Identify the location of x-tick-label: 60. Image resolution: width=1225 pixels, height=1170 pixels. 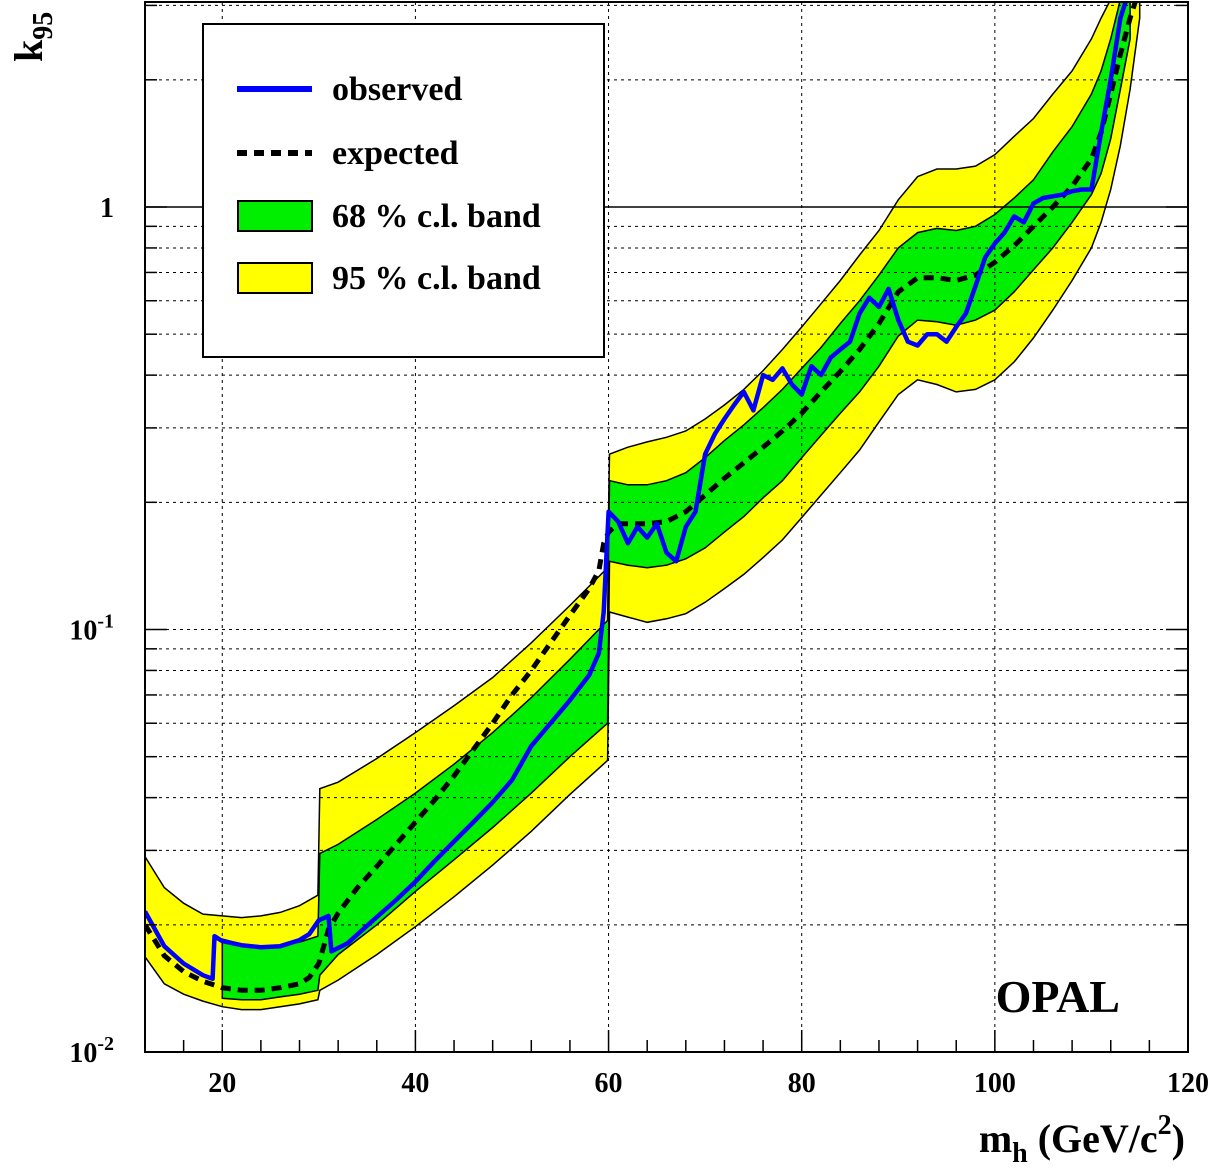
(609, 1083).